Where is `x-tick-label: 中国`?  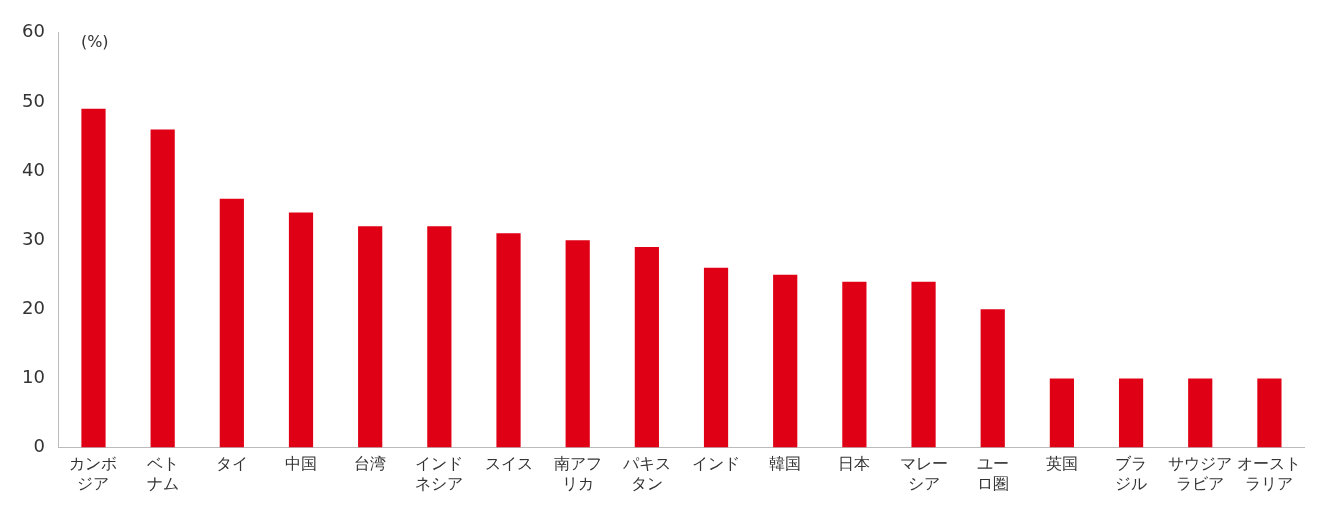 x-tick-label: 中国 is located at coordinates (301, 464).